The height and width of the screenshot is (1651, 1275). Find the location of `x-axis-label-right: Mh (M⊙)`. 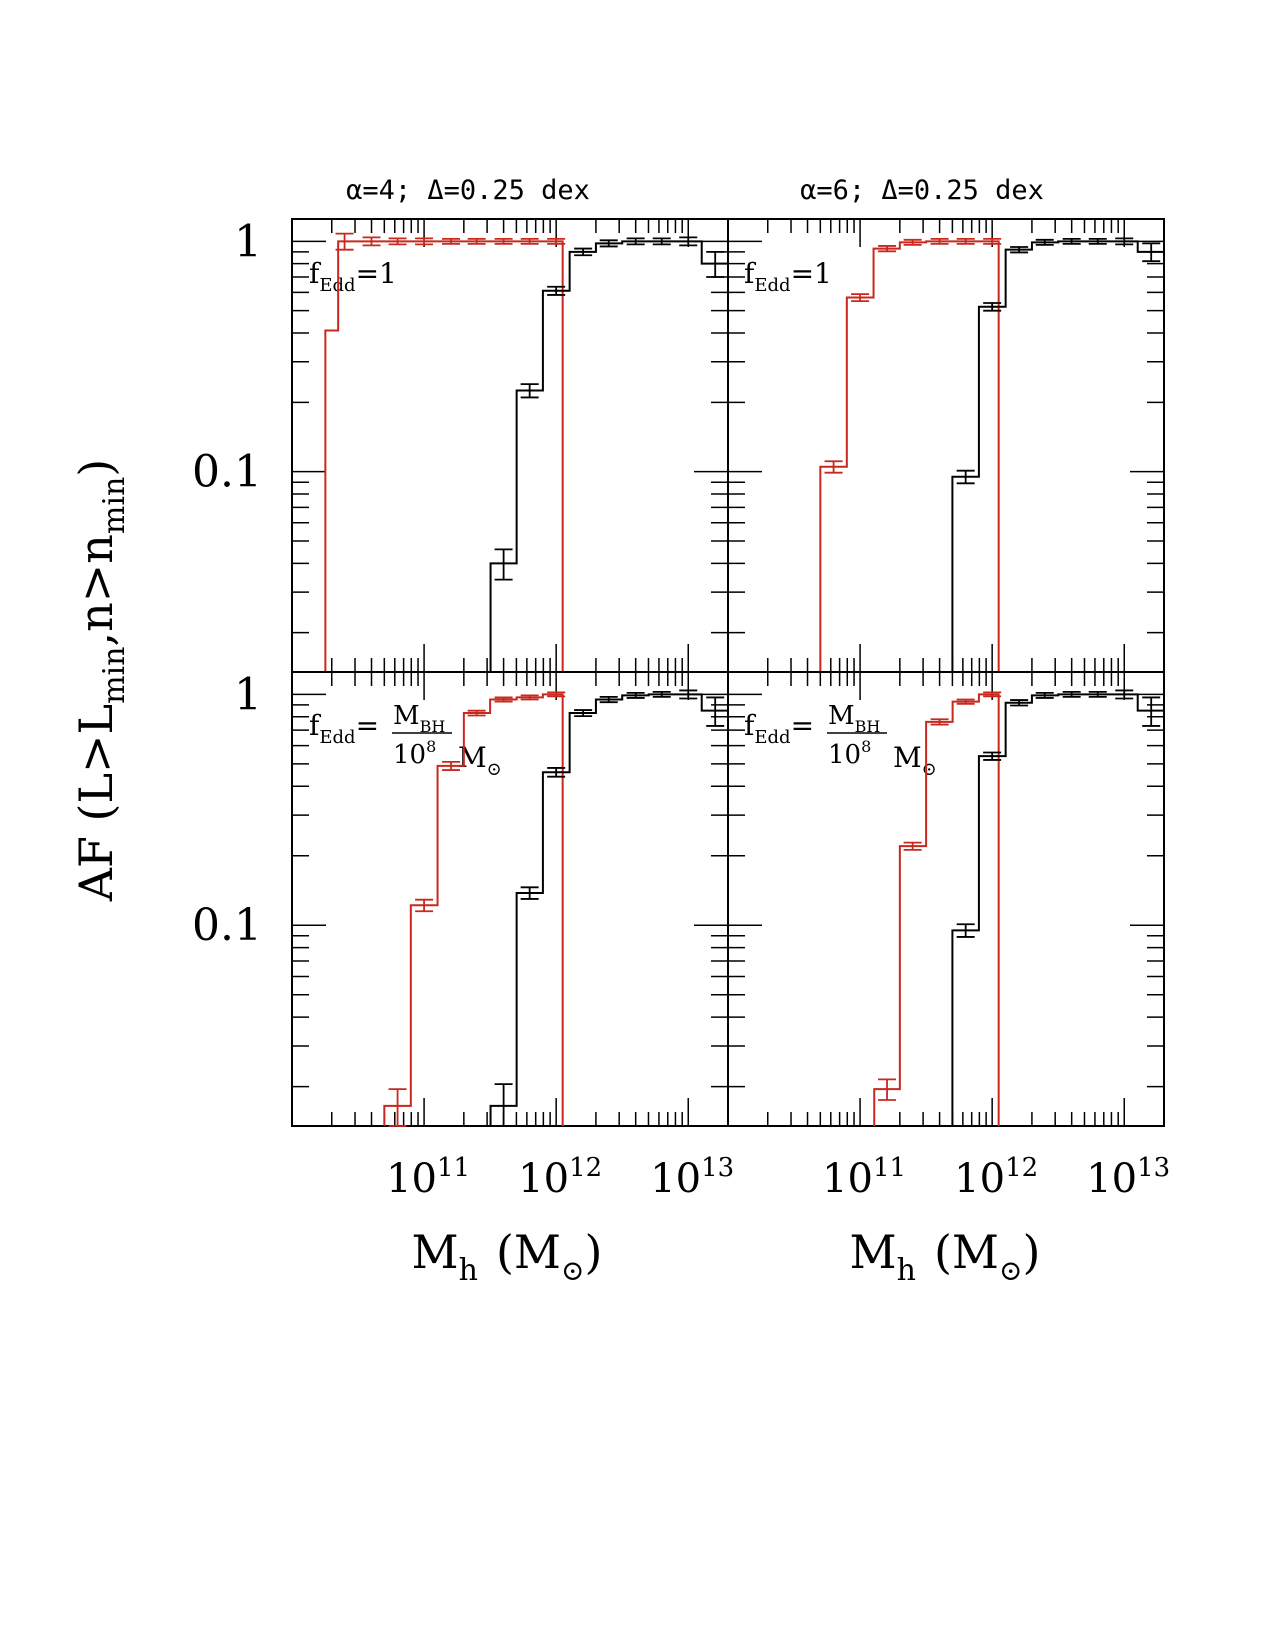

x-axis-label-right: Mh (M⊙) is located at coordinates (945, 1256).